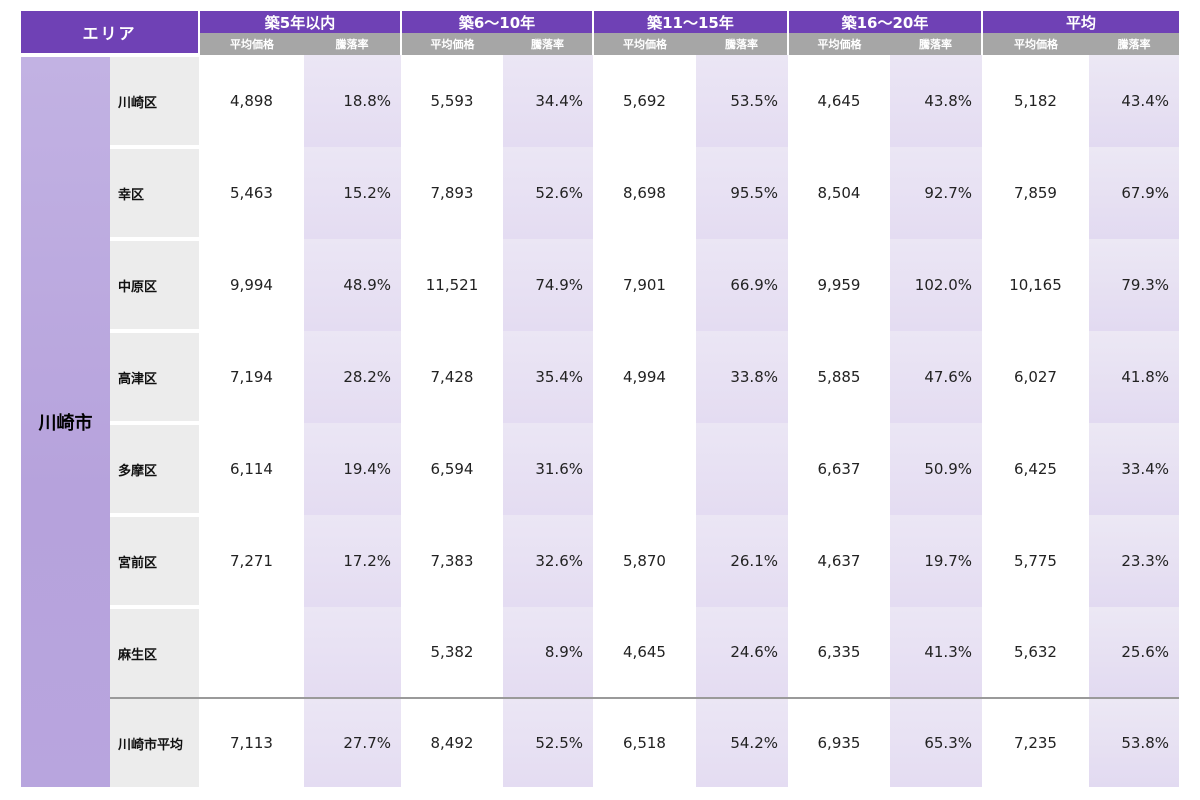 This screenshot has height=800, width=1200. What do you see at coordinates (548, 285) in the screenshot?
I see `rate-cell: 74.9%` at bounding box center [548, 285].